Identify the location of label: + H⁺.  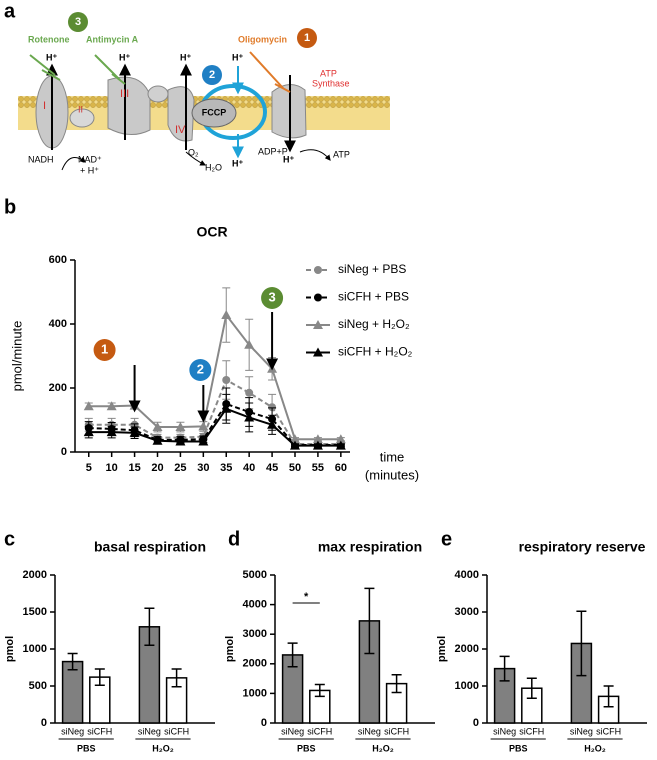
(89, 170).